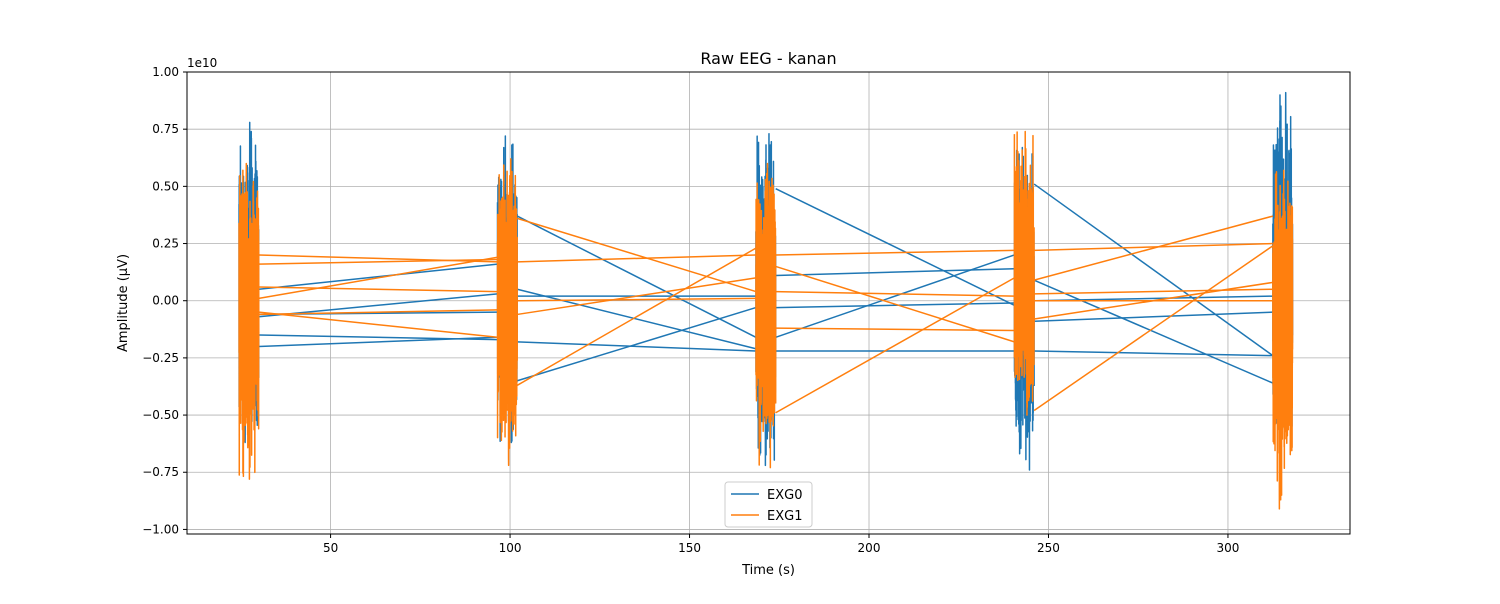  Describe the element at coordinates (160, 415) in the screenshot. I see `y-tick-label: −0.50` at that location.